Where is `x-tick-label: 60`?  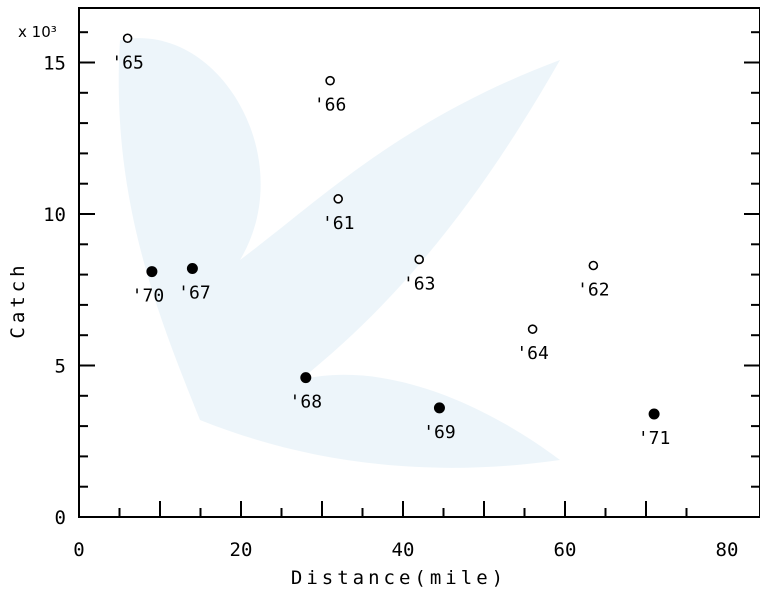
x-tick-label: 60 is located at coordinates (565, 550).